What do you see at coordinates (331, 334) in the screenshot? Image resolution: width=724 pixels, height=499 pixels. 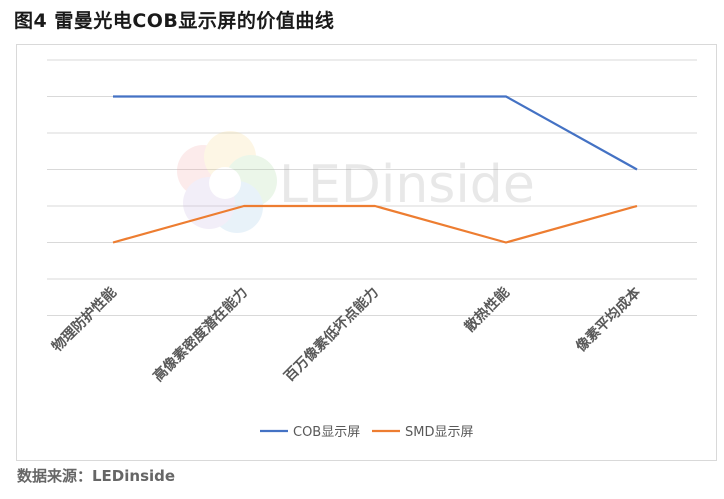 I see `x-tick-label: 百万像素低坏点能力` at bounding box center [331, 334].